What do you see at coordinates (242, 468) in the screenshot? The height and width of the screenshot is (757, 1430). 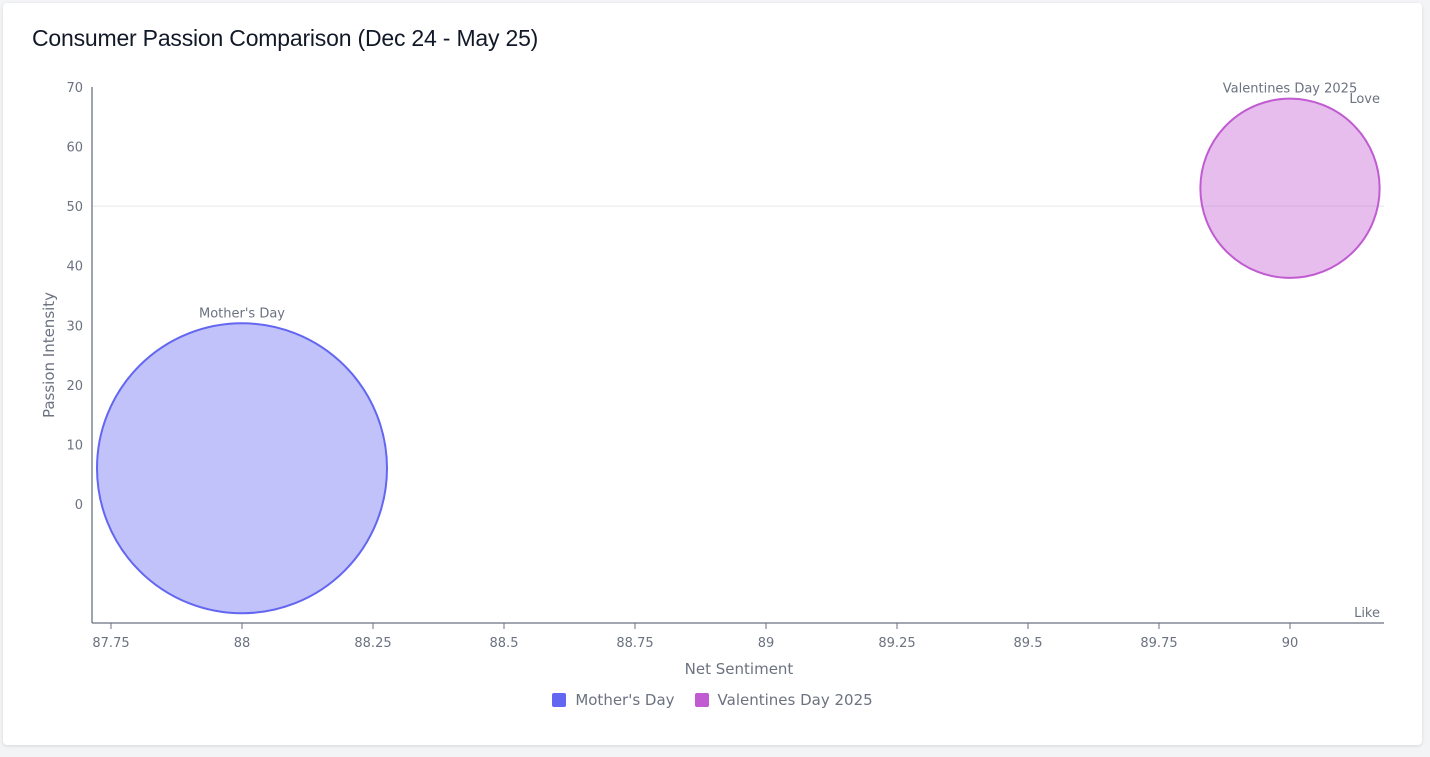 I see `bubble-mothers_day` at bounding box center [242, 468].